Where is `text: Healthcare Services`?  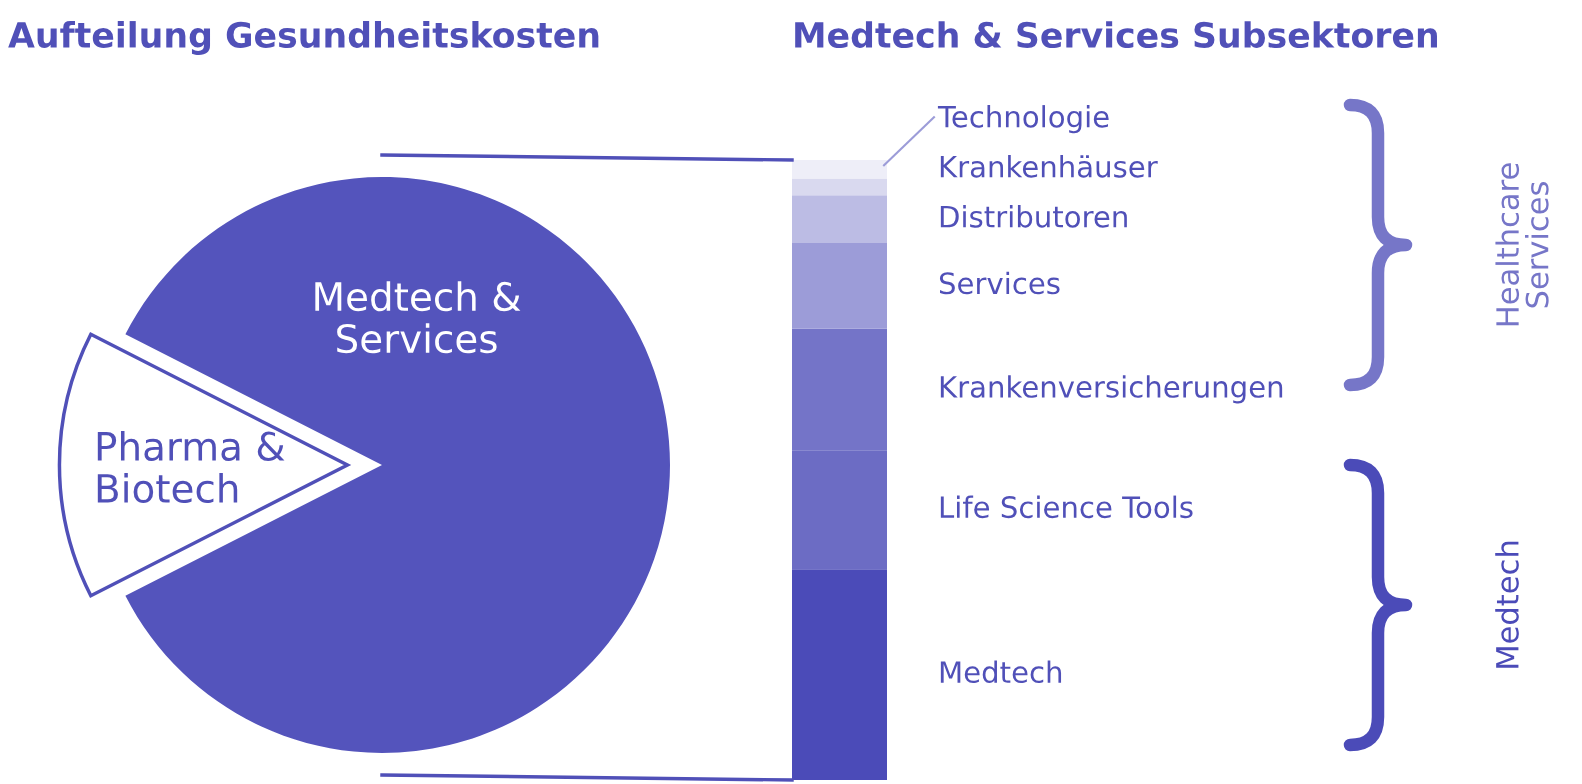
text: Healthcare Services is located at coordinates (1522, 244).